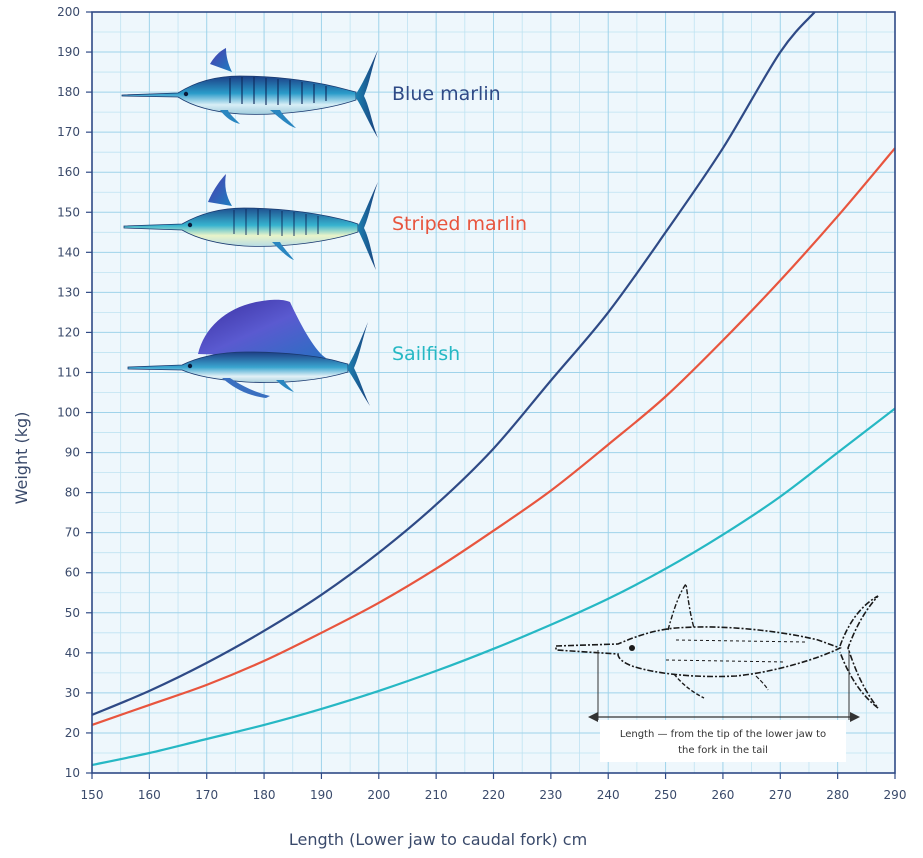 The image size is (923, 858). What do you see at coordinates (72, 573) in the screenshot?
I see `y-tick-label: 60` at bounding box center [72, 573].